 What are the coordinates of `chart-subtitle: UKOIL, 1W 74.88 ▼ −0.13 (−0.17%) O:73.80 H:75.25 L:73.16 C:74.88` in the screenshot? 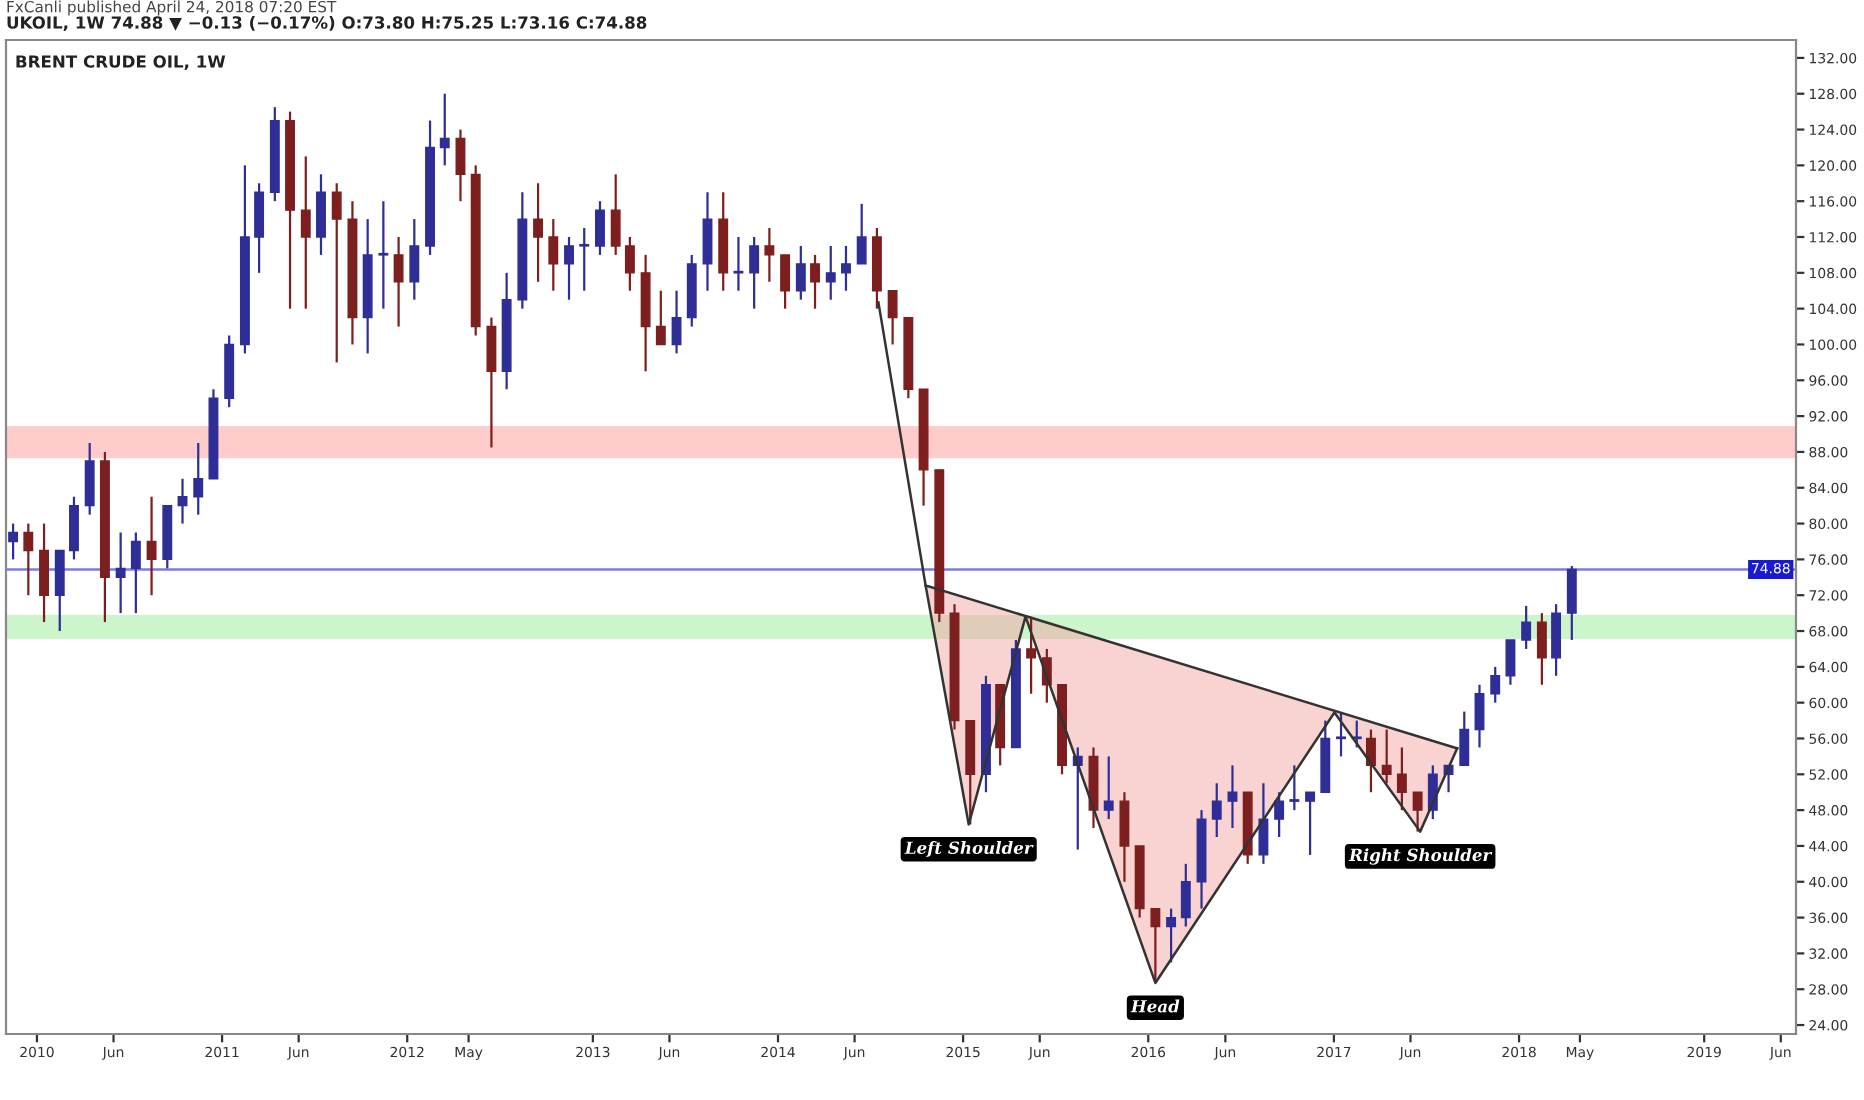 It's located at (327, 23).